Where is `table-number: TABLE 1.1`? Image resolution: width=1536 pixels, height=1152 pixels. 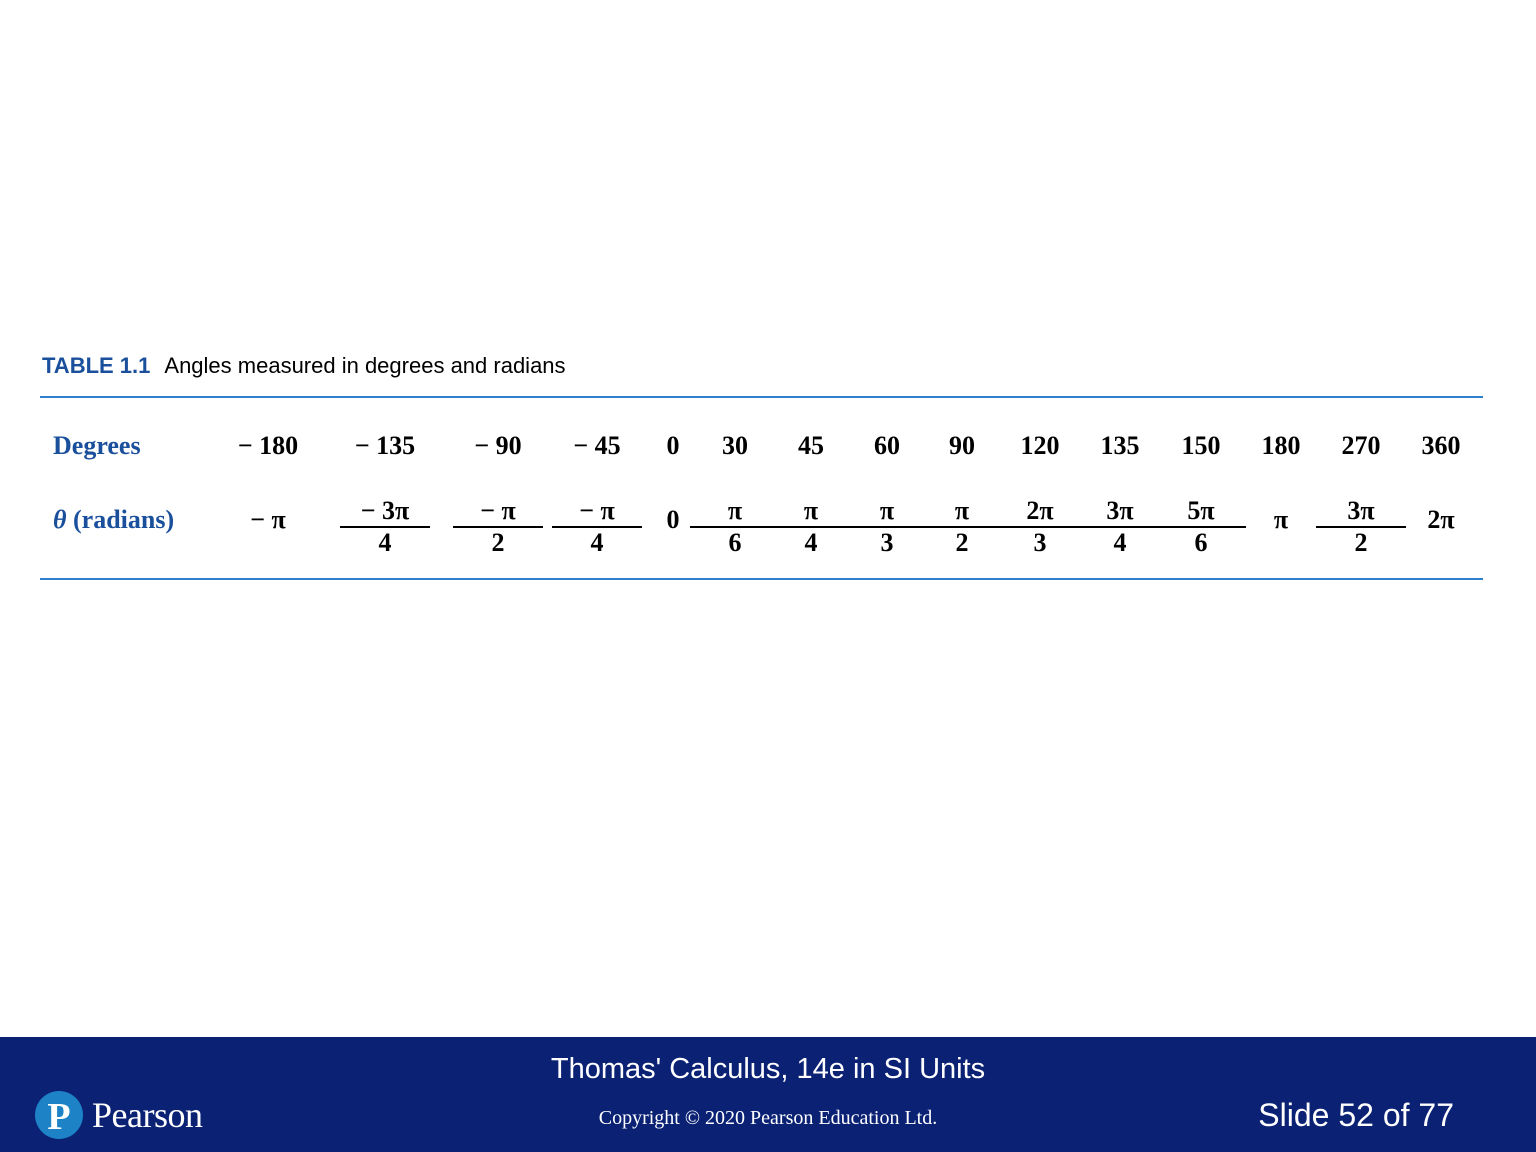
table-number: TABLE 1.1 is located at coordinates (96, 365).